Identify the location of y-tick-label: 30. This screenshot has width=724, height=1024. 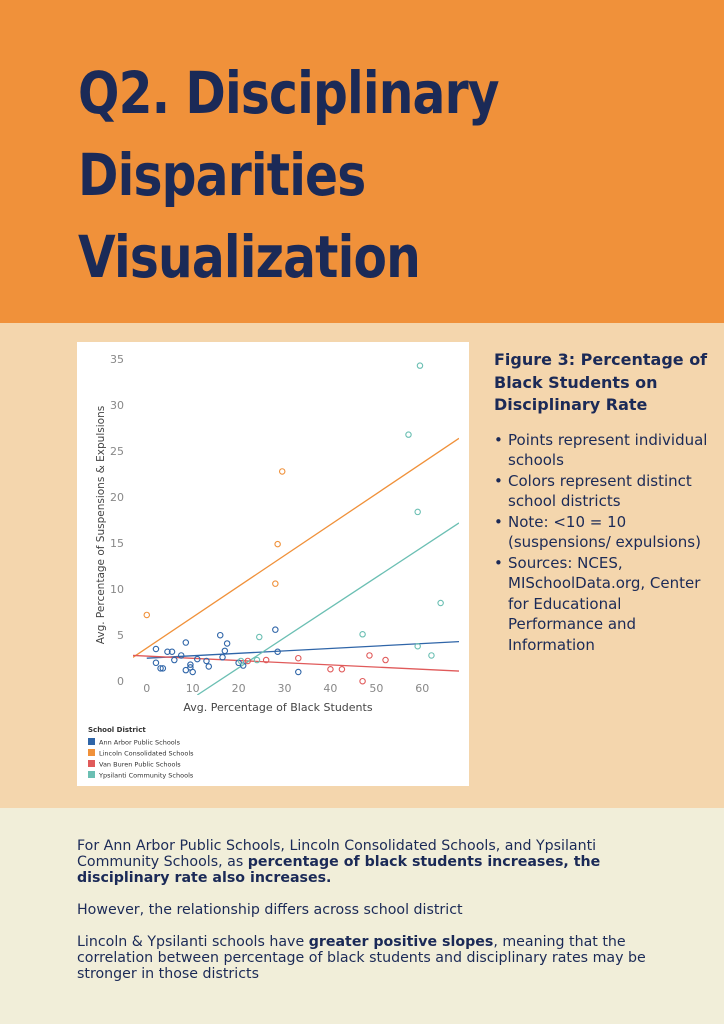
(117, 405).